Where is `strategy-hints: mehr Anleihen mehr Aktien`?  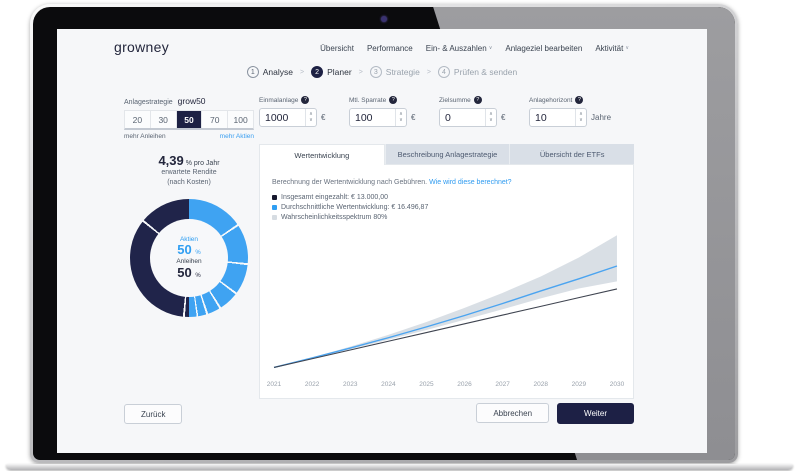
strategy-hints: mehr Anleihen mehr Aktien is located at coordinates (189, 136).